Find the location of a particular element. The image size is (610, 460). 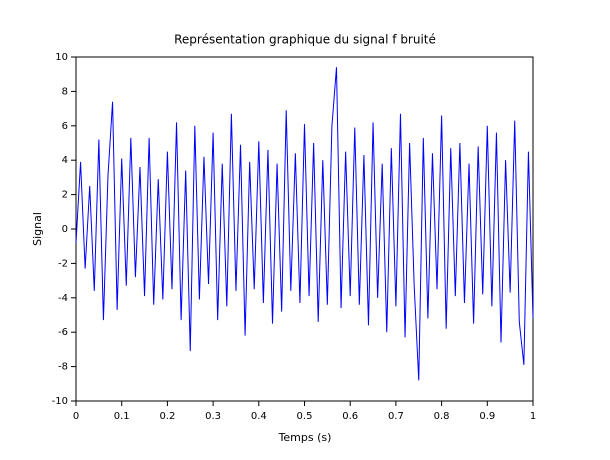

x-tick-label: 0.8 is located at coordinates (442, 416).